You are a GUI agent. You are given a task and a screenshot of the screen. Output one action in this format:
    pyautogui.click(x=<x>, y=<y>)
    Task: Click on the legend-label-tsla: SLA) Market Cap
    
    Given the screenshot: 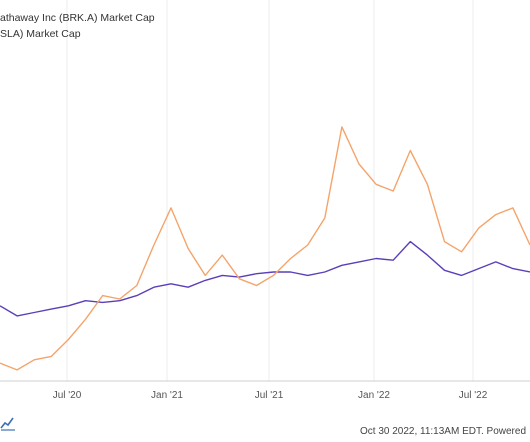 What is the action you would take?
    pyautogui.click(x=40, y=34)
    